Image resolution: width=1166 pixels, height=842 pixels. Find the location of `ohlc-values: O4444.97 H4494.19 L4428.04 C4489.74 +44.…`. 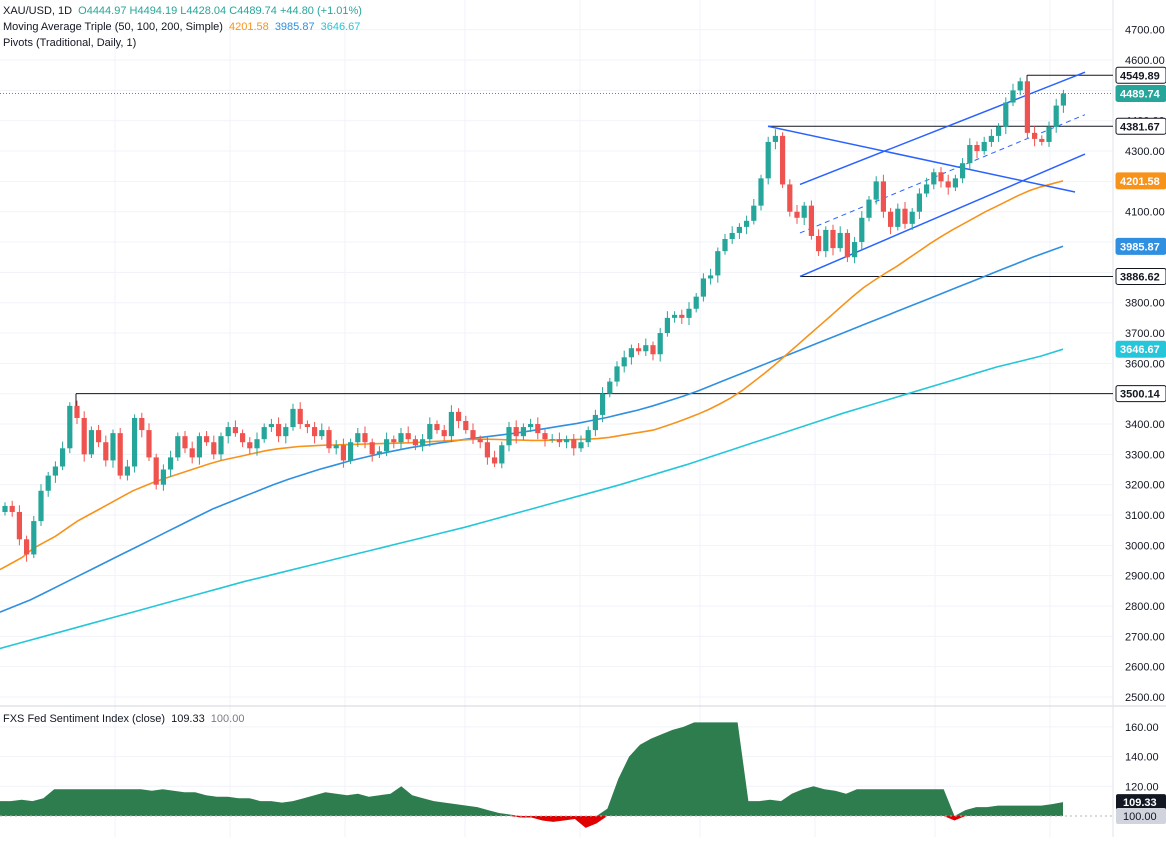

ohlc-values: O4444.97 H4494.19 L4428.04 C4489.74 +44.… is located at coordinates (220, 11).